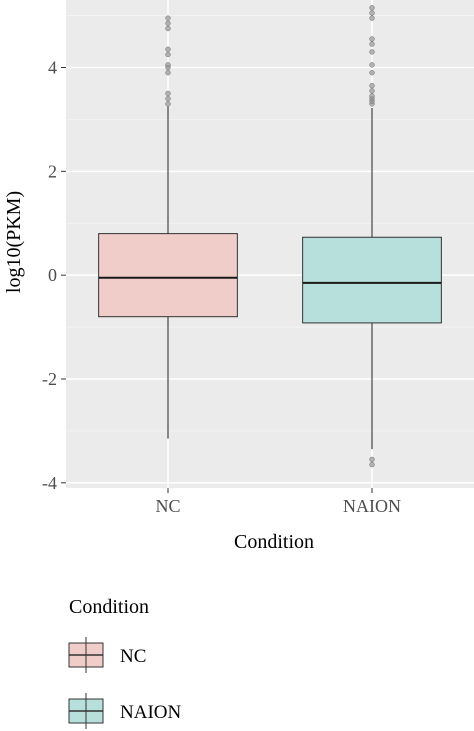  Describe the element at coordinates (52, 171) in the screenshot. I see `y-tick-label: 2` at that location.